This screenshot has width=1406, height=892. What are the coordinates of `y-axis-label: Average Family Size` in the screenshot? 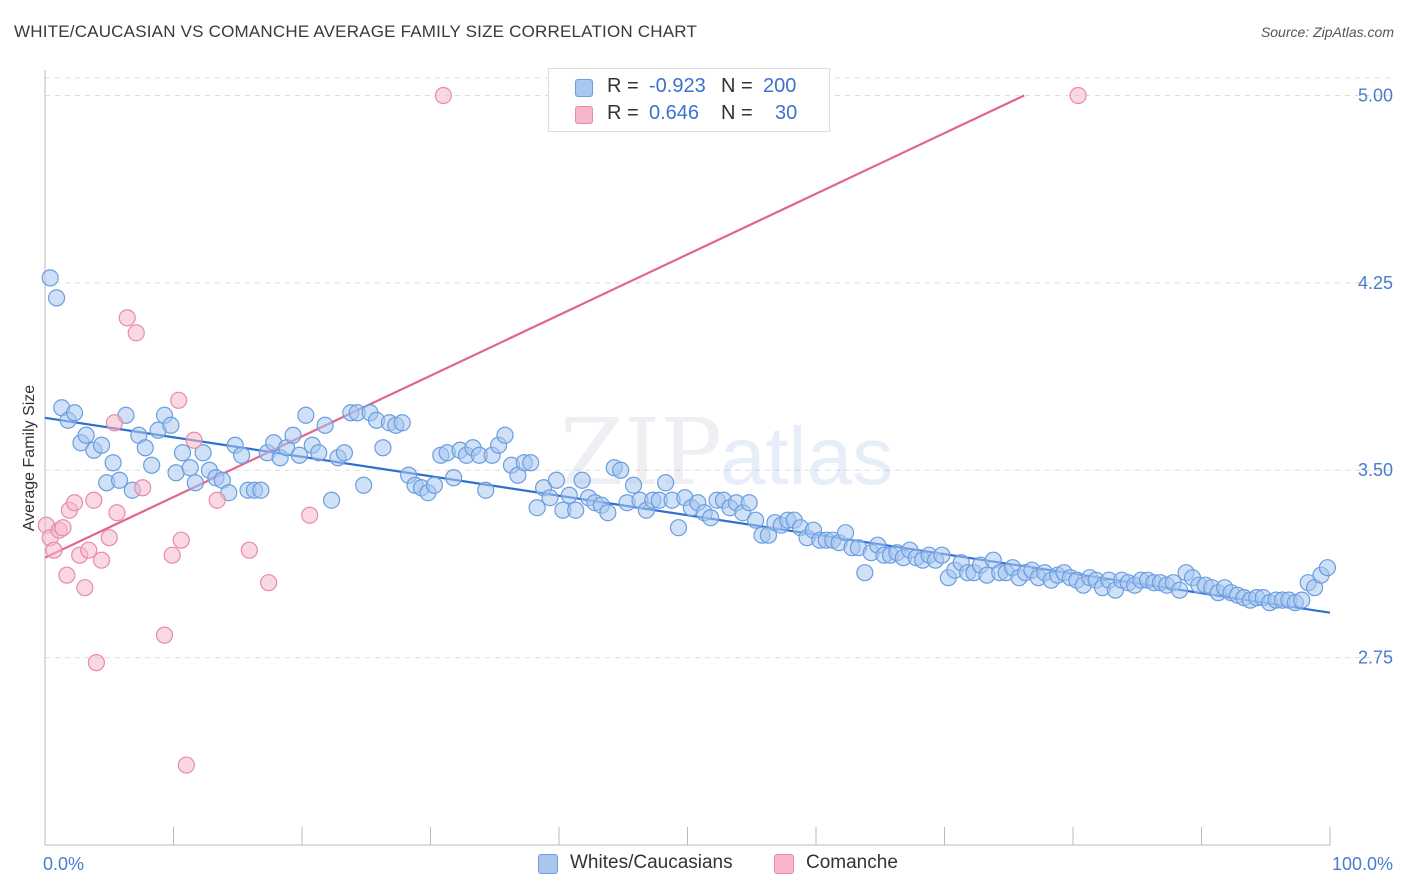 It's located at (29, 458).